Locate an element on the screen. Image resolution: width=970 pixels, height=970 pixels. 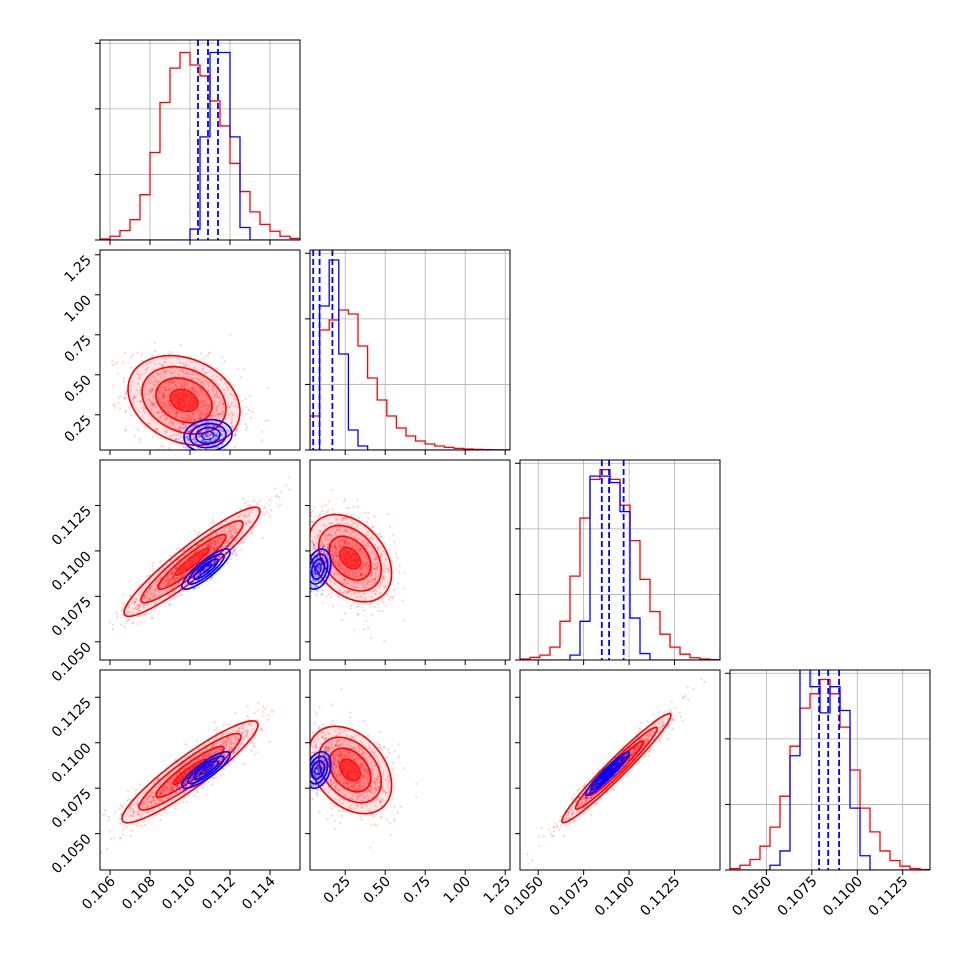
series-b-density is located at coordinates (325, 571).